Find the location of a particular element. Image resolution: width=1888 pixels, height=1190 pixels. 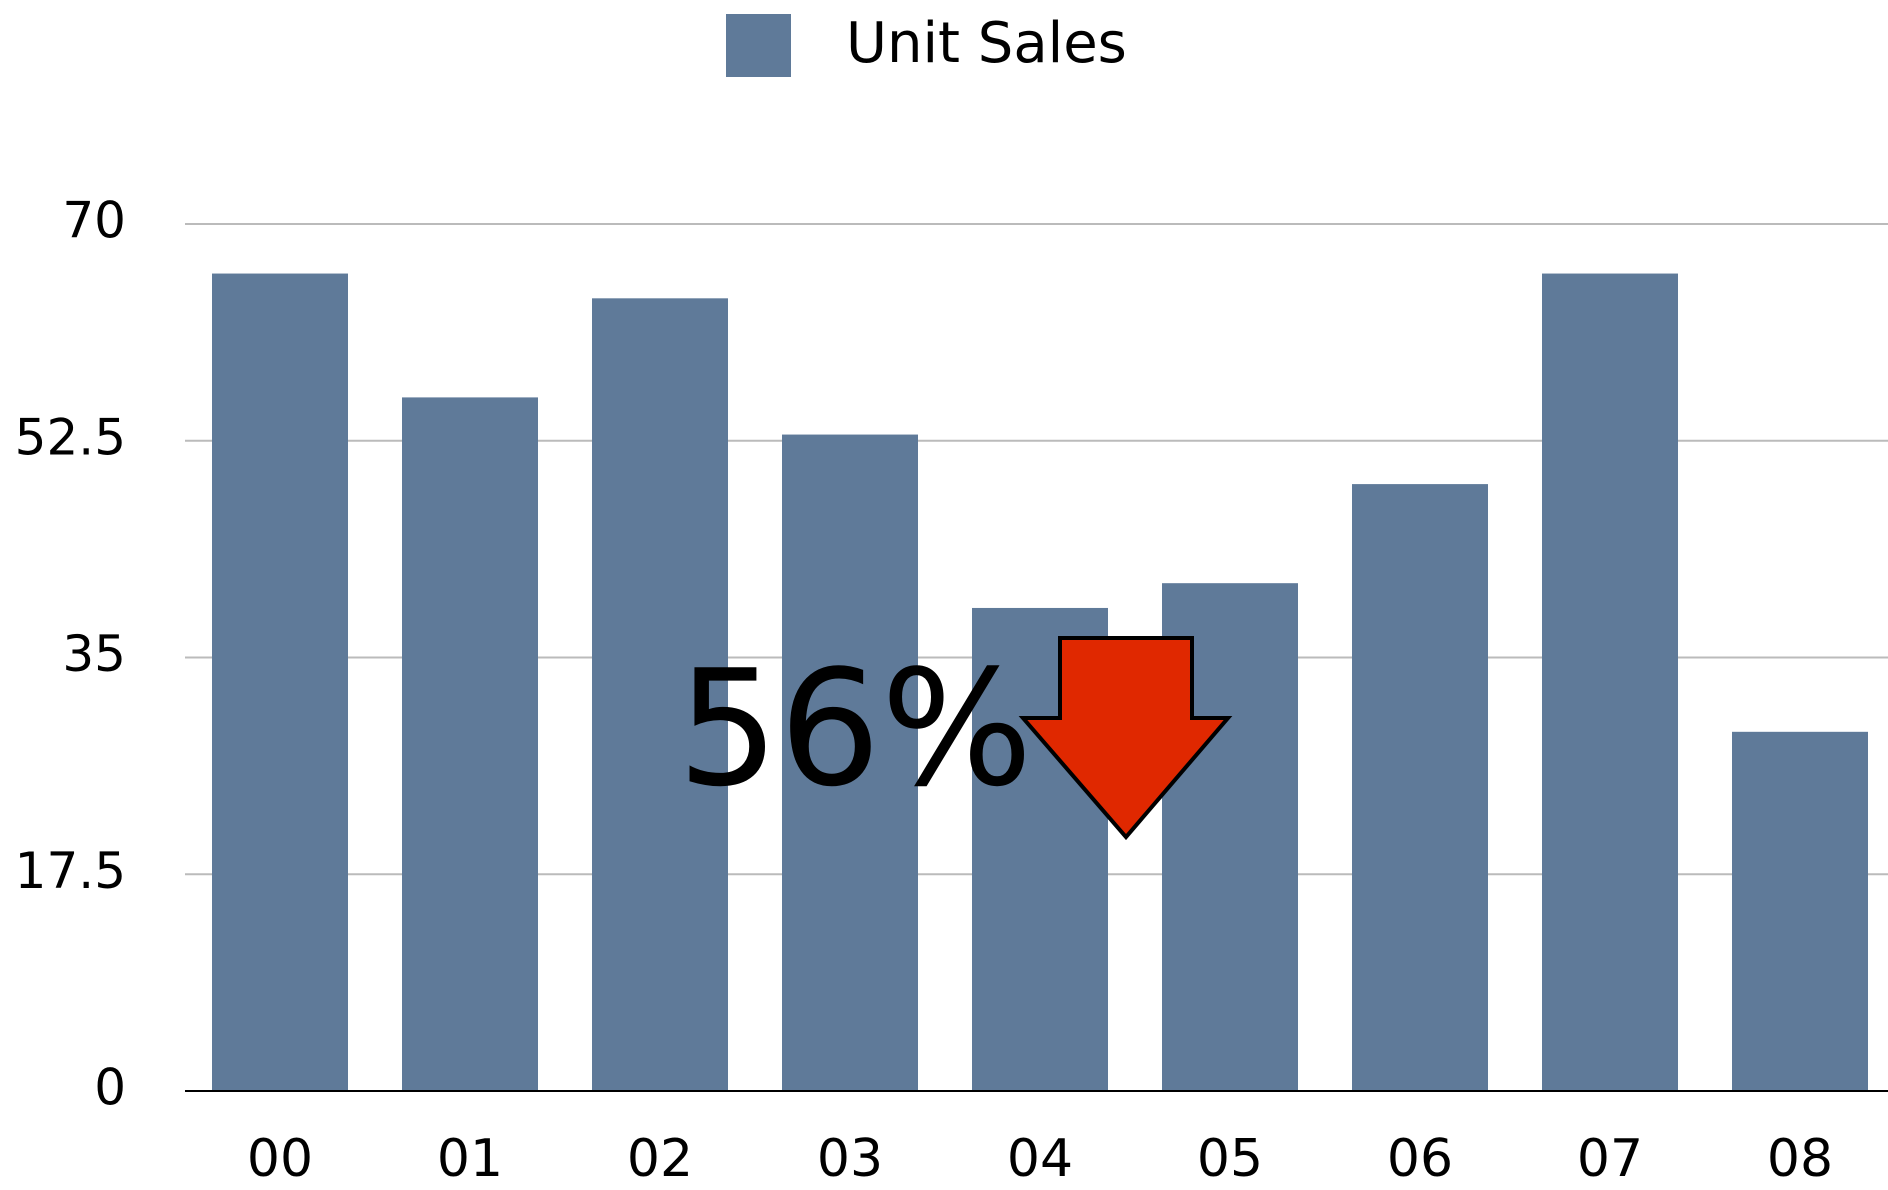

x-tick-label: 07 is located at coordinates (1610, 1159).